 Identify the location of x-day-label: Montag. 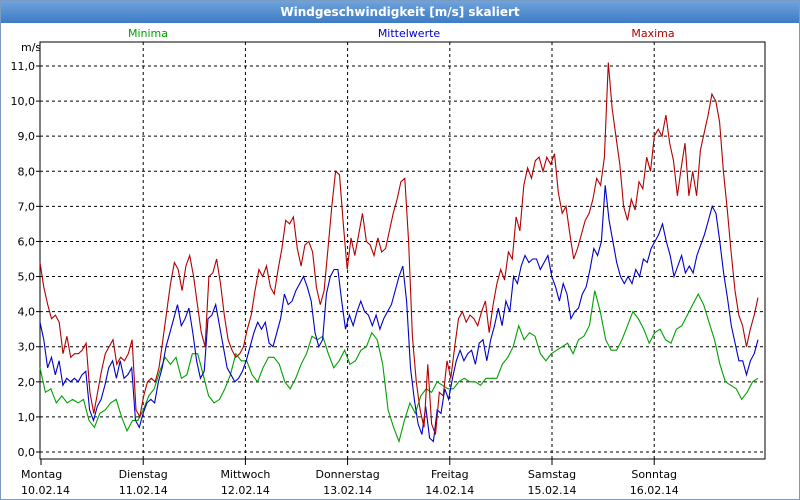
(41, 474).